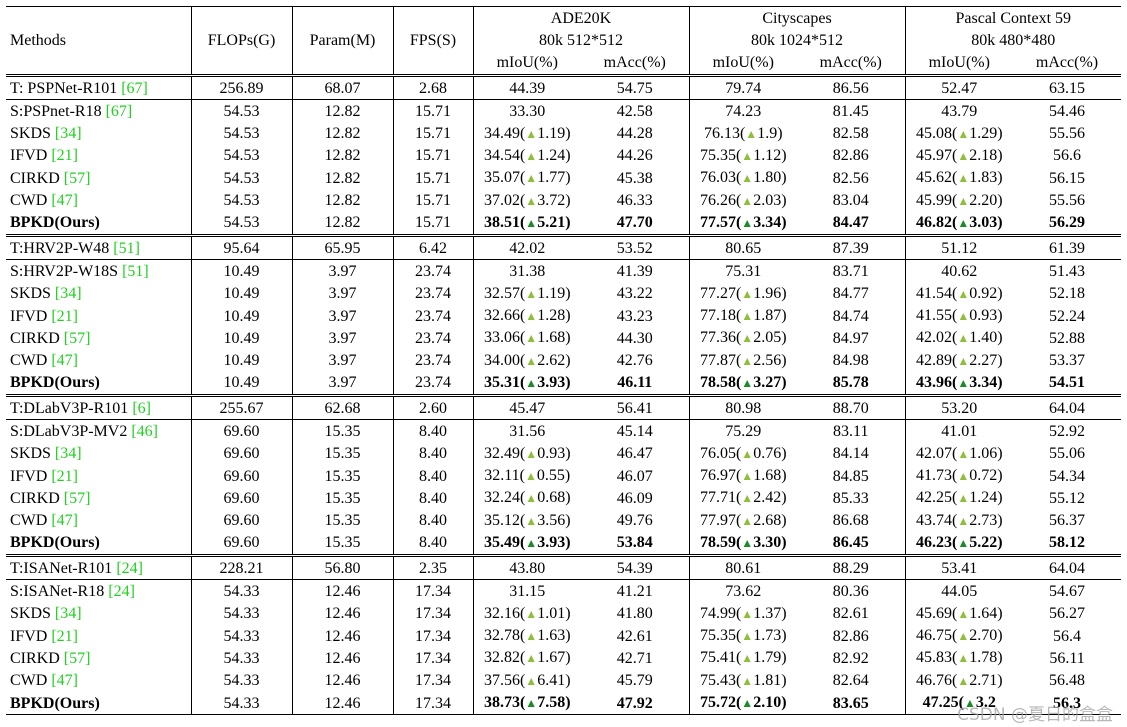 The image size is (1127, 727). I want to click on metric-value: 45.69(, so click(936, 613).